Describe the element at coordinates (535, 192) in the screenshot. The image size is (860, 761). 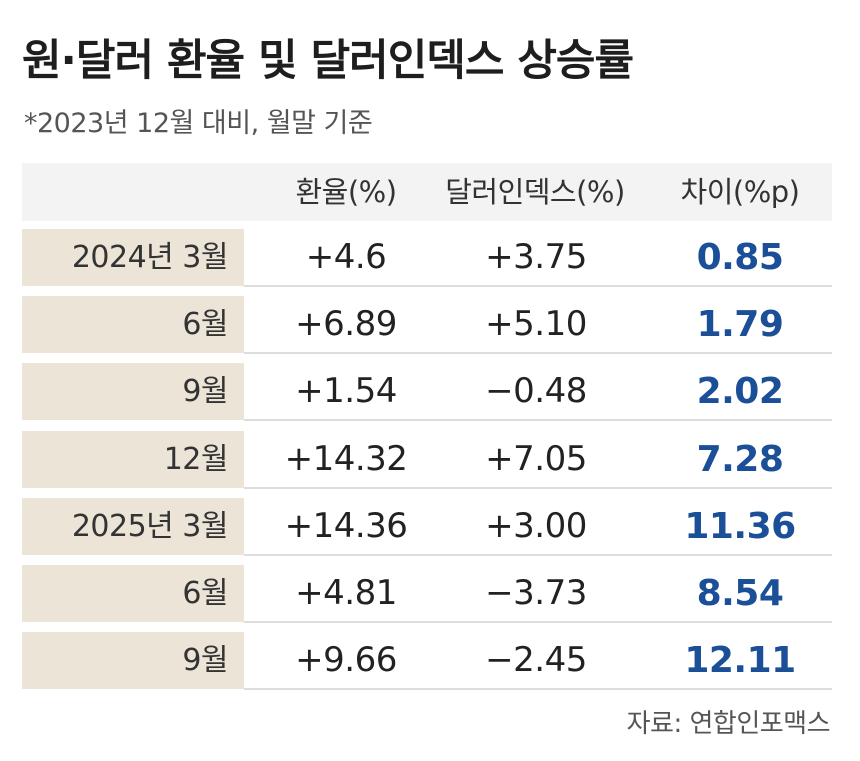
I see `column-header-dollar-index: 달러인덱스(%)` at that location.